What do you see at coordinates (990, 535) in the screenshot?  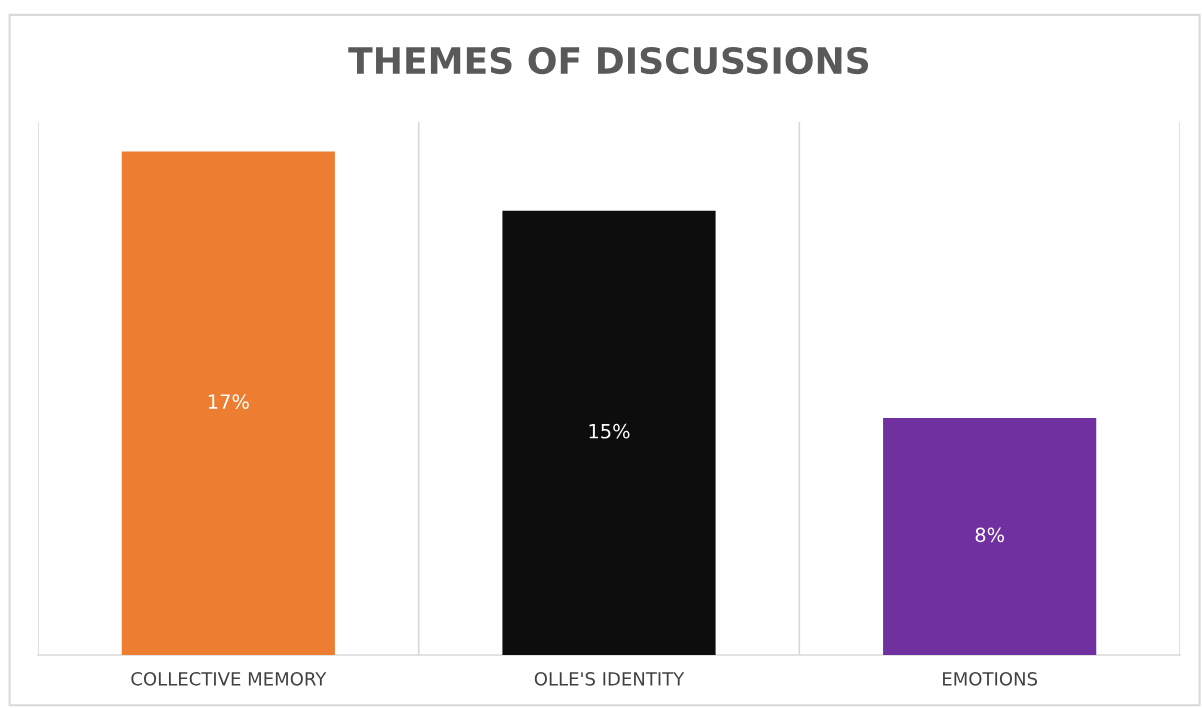 I see `data-label: 8%` at bounding box center [990, 535].